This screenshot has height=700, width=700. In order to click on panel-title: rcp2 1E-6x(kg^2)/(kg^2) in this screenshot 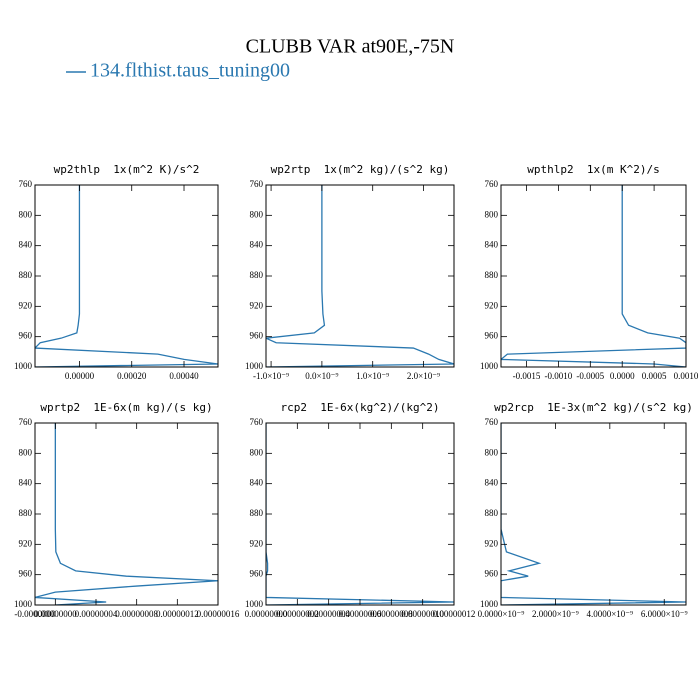, I will do `click(360, 407)`.